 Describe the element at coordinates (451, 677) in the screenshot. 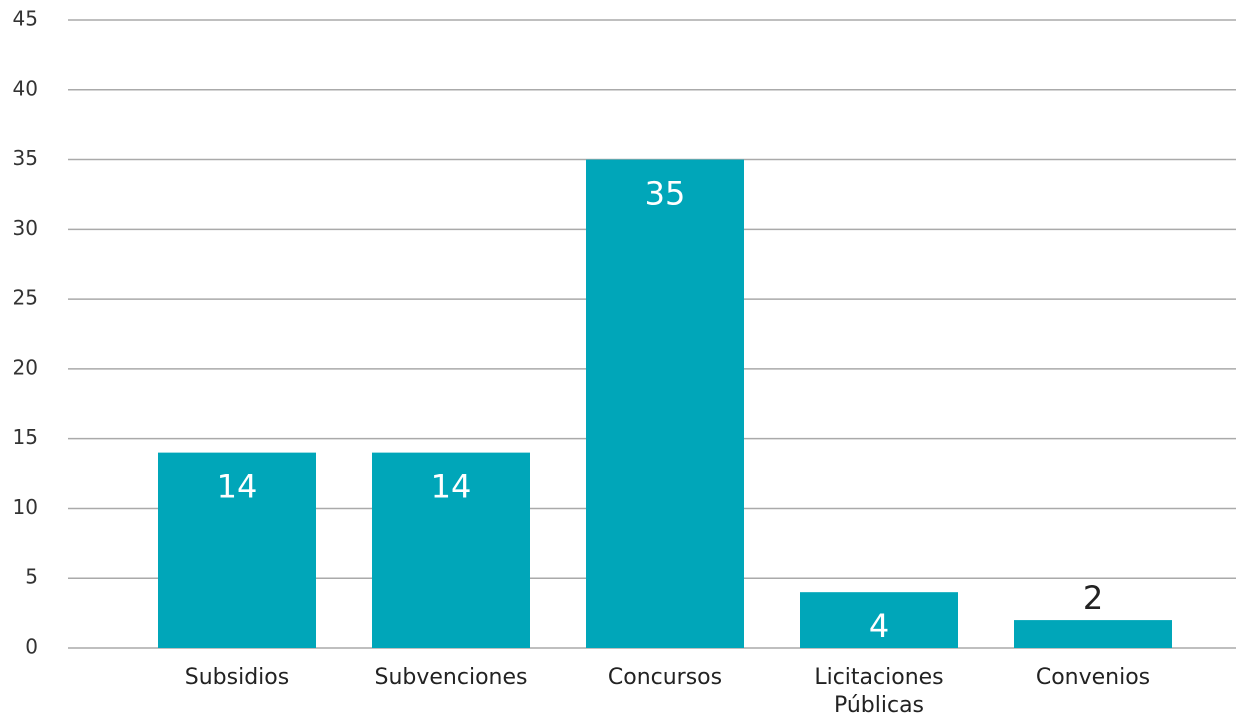

I see `x-tick-label: Subvenciones` at that location.